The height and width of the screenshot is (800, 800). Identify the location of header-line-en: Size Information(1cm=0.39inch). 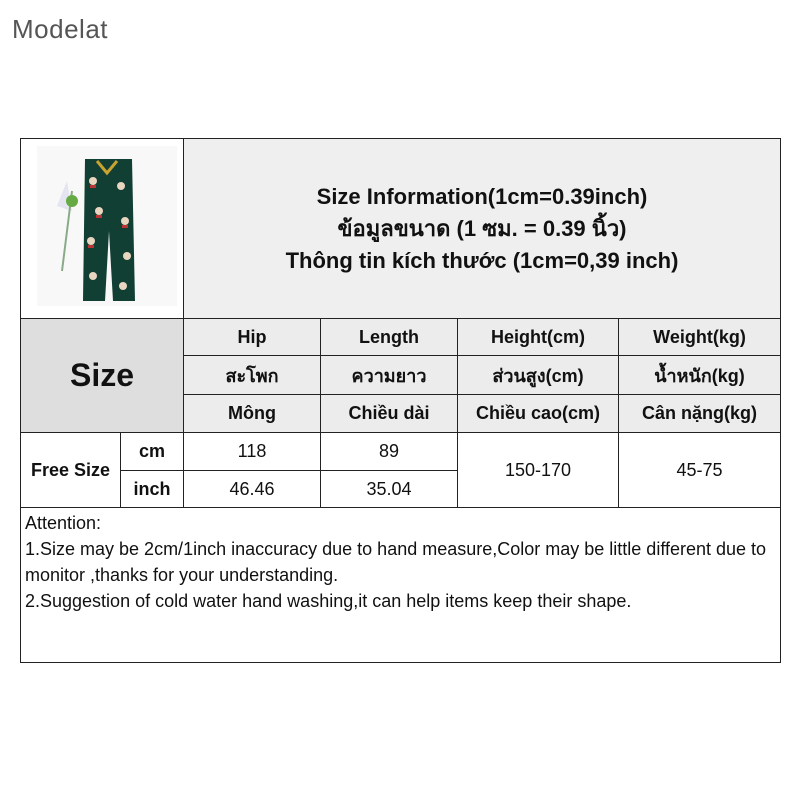
(482, 196).